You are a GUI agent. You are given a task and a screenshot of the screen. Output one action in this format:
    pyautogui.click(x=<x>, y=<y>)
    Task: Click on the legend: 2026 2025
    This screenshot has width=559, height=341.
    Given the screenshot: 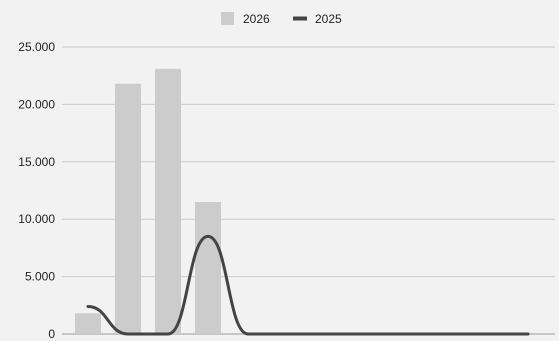 What is the action you would take?
    pyautogui.click(x=281, y=19)
    